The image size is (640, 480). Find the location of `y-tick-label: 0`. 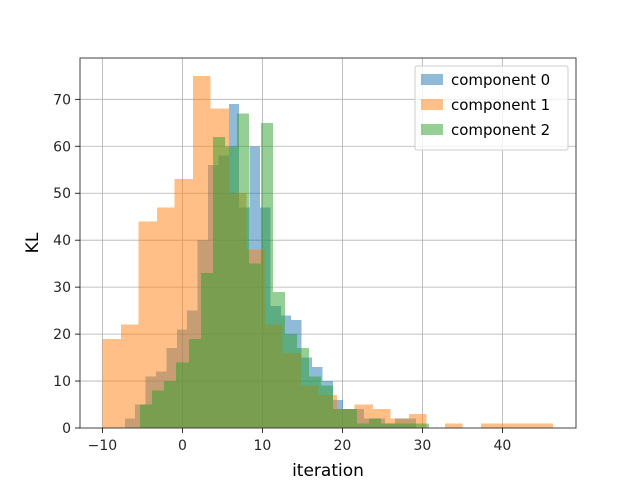

y-tick-label: 0 is located at coordinates (66, 429).